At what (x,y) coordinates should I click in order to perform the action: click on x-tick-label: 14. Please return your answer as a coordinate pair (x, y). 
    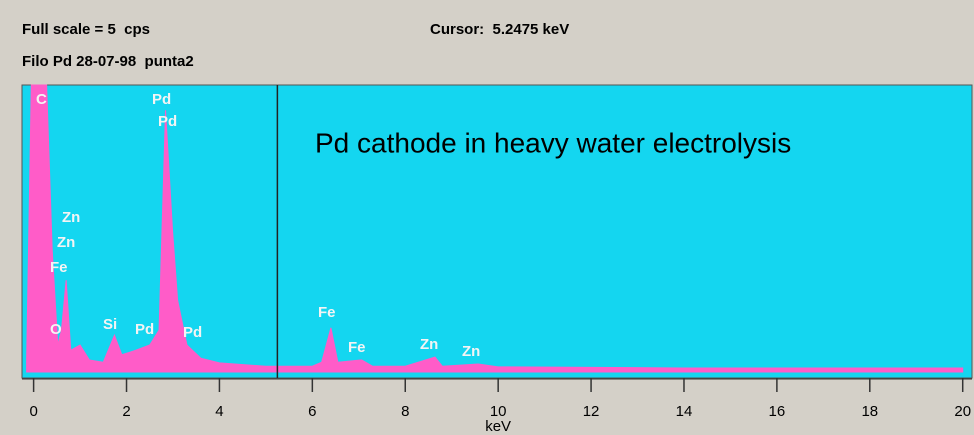
    Looking at the image, I should click on (684, 411).